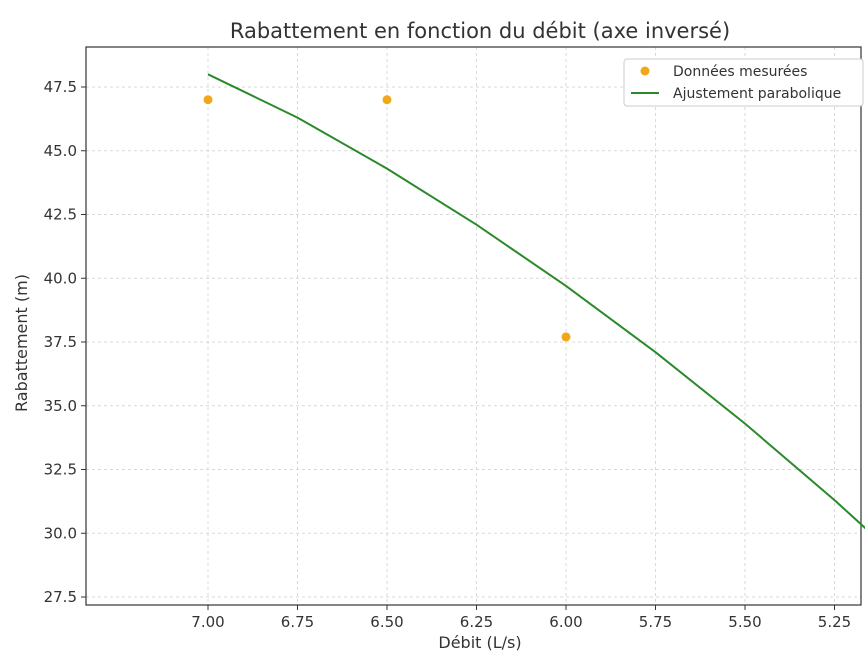 The image size is (865, 655). What do you see at coordinates (479, 642) in the screenshot?
I see `x-axis-title: Débit (L/s)` at bounding box center [479, 642].